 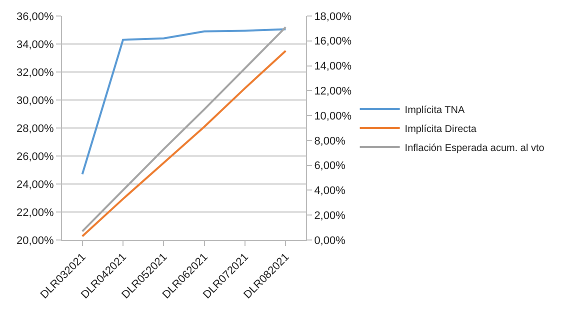 What do you see at coordinates (330, 216) in the screenshot?
I see `y2-tick-label: 2,00%` at bounding box center [330, 216].